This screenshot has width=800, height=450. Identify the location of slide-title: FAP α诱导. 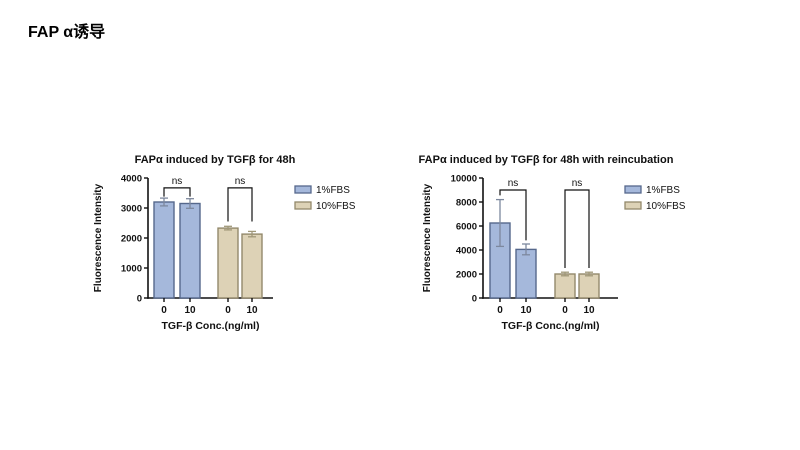
(67, 32).